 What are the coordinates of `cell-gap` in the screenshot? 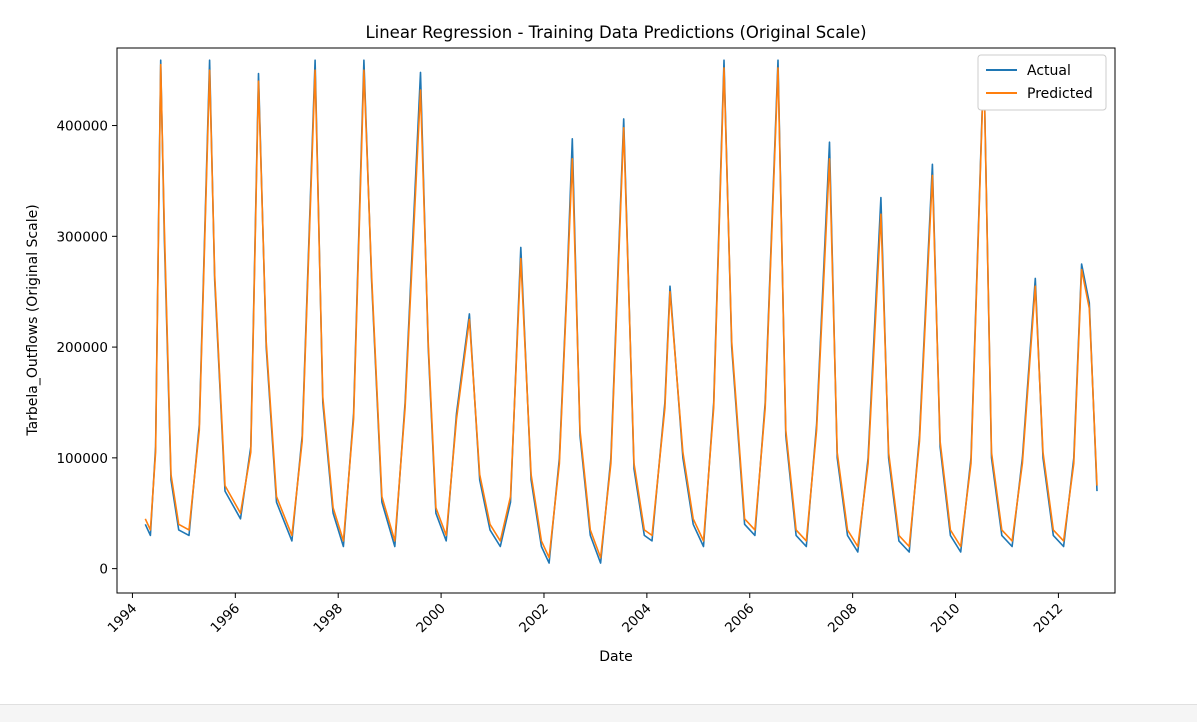 It's located at (598, 697).